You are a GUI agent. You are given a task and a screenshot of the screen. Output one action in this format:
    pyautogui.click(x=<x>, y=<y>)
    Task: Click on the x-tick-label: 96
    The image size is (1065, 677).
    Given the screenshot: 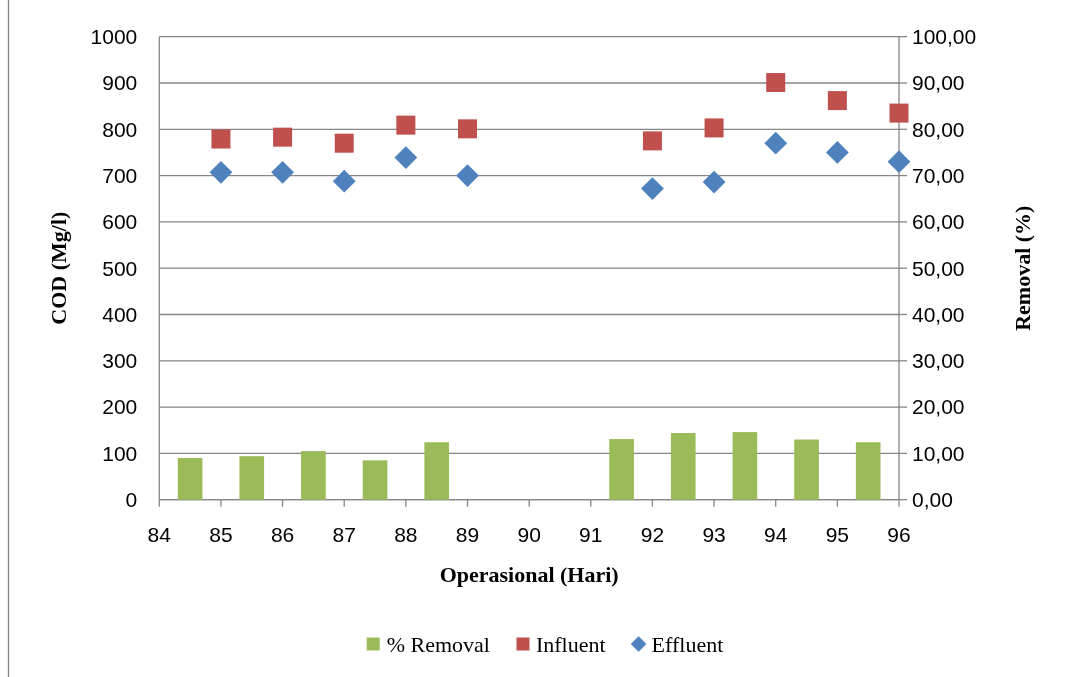 What is the action you would take?
    pyautogui.click(x=899, y=534)
    